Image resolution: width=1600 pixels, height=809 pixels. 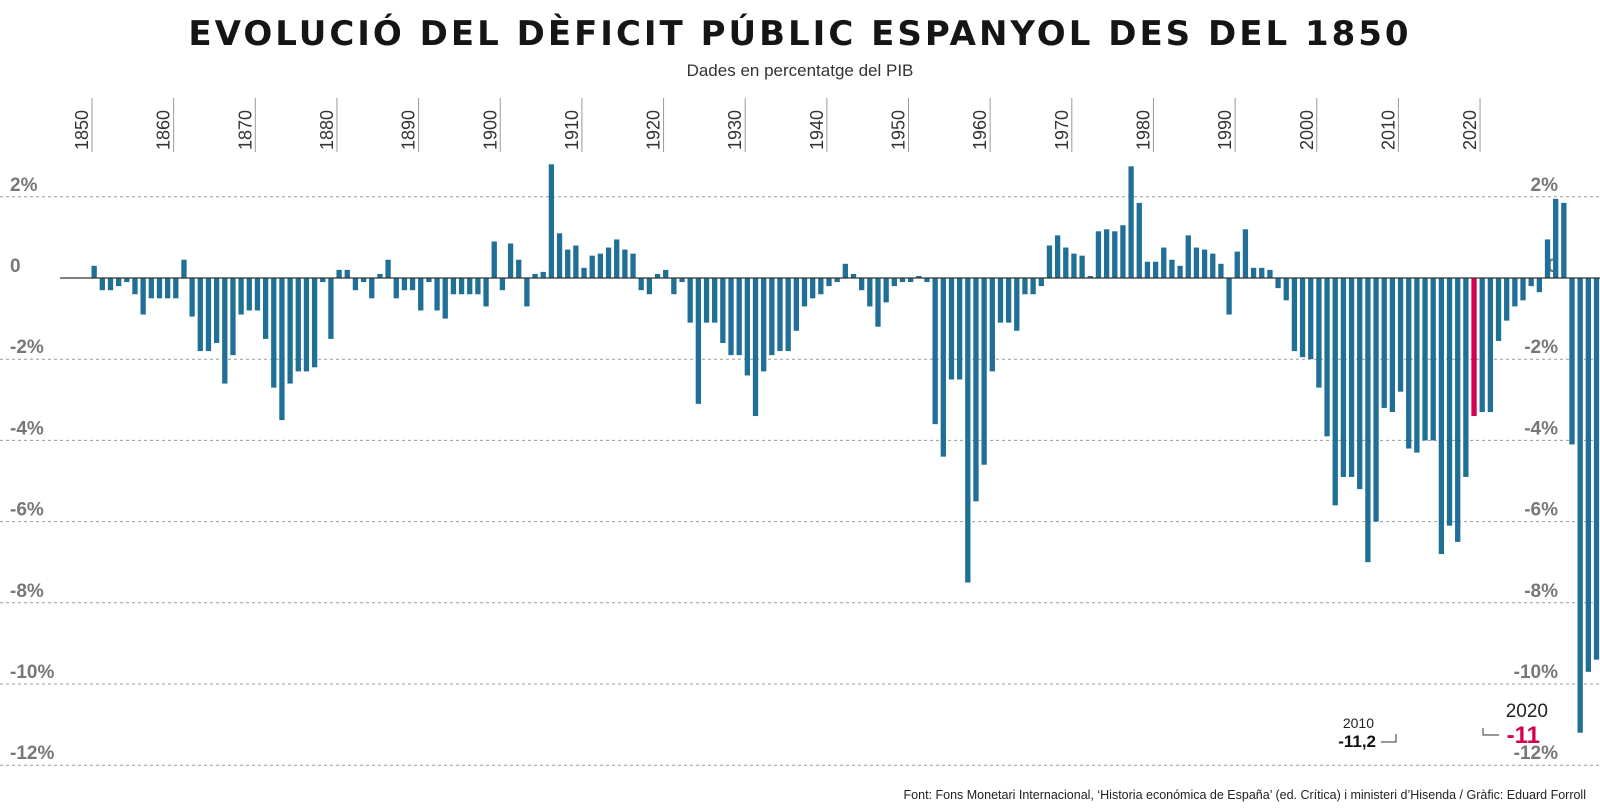 I want to click on annotations: 2010-11,2 2020-11, so click(x=1443, y=726).